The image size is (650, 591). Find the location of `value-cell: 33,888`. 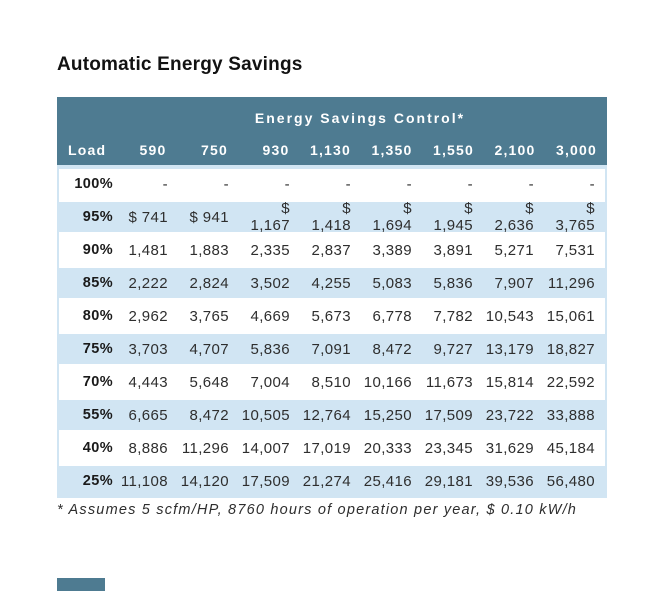

value-cell: 33,888 is located at coordinates (570, 415).